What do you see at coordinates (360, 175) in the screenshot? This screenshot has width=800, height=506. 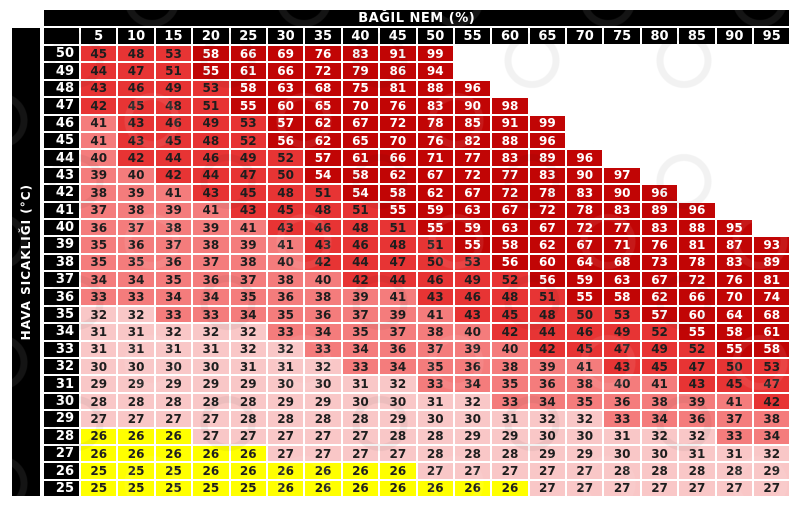 I see `heat-index-cell: 58` at bounding box center [360, 175].